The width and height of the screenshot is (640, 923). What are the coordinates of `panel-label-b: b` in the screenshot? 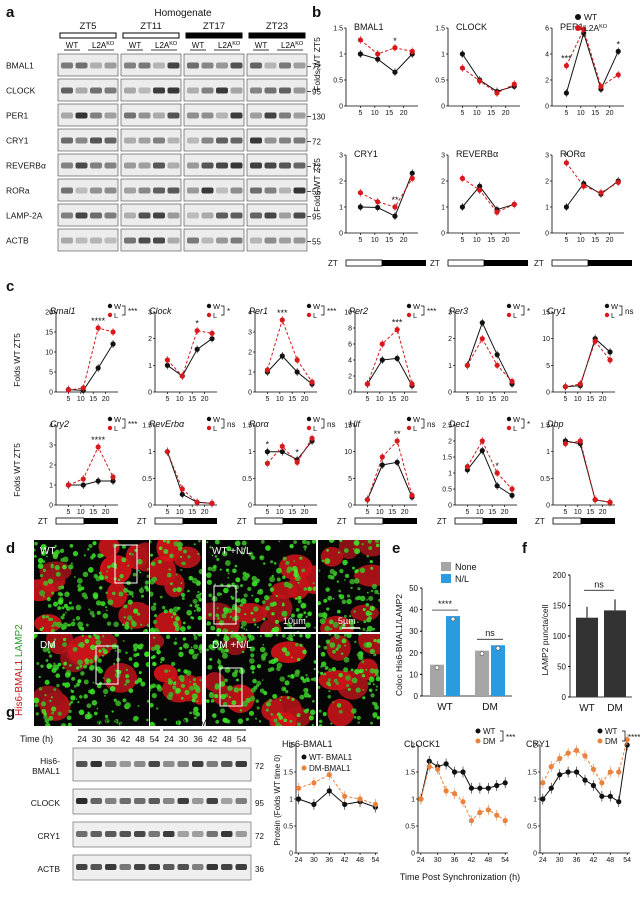 It's located at (316, 12).